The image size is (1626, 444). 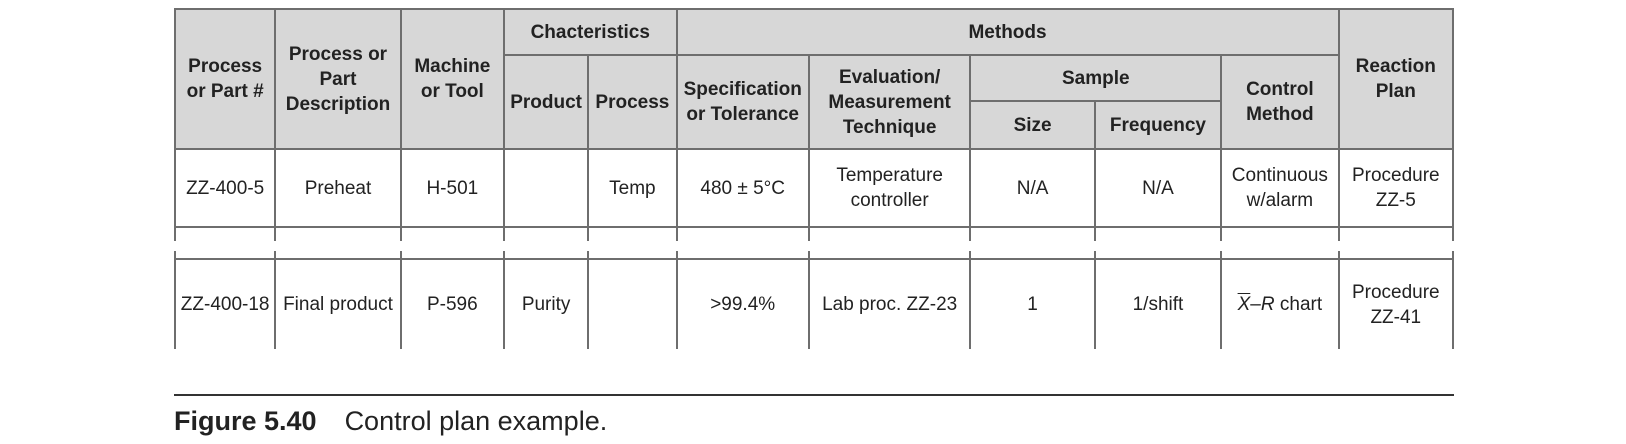 What do you see at coordinates (546, 303) in the screenshot?
I see `cell-product: Purity` at bounding box center [546, 303].